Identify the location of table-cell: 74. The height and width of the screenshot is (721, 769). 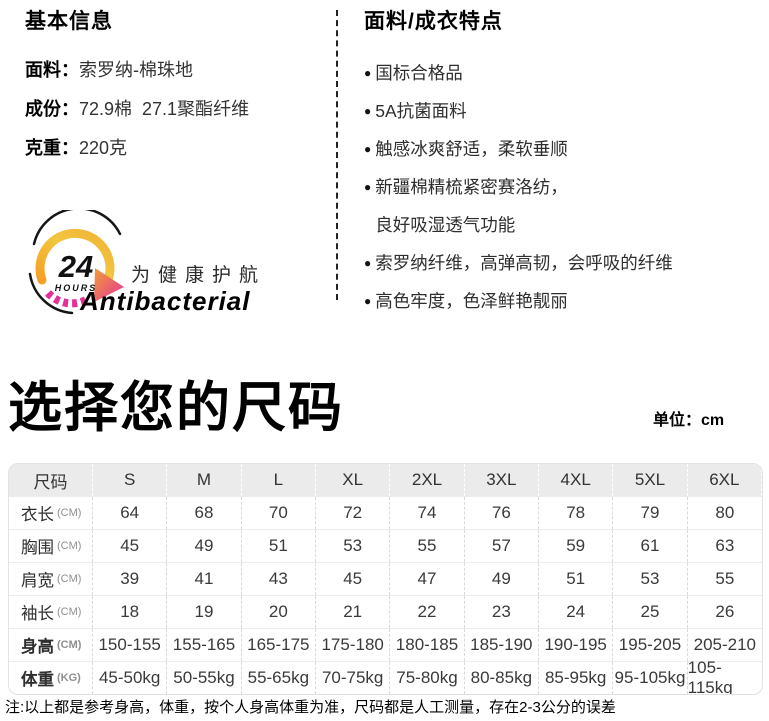
(427, 513).